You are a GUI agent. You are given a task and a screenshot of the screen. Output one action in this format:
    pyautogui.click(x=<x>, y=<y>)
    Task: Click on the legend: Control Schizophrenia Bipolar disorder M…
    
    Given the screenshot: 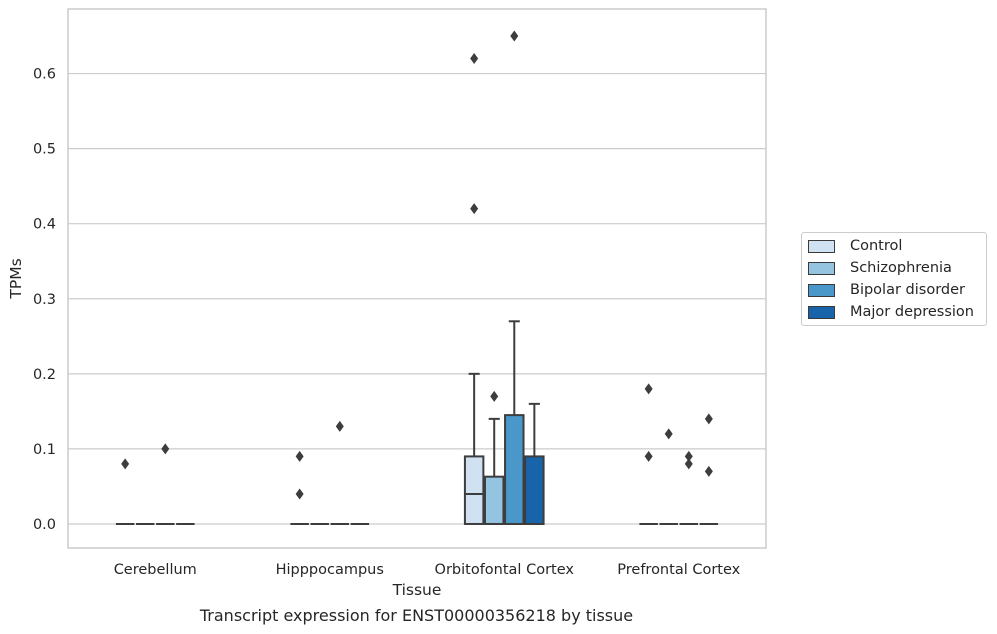 What is the action you would take?
    pyautogui.click(x=894, y=279)
    